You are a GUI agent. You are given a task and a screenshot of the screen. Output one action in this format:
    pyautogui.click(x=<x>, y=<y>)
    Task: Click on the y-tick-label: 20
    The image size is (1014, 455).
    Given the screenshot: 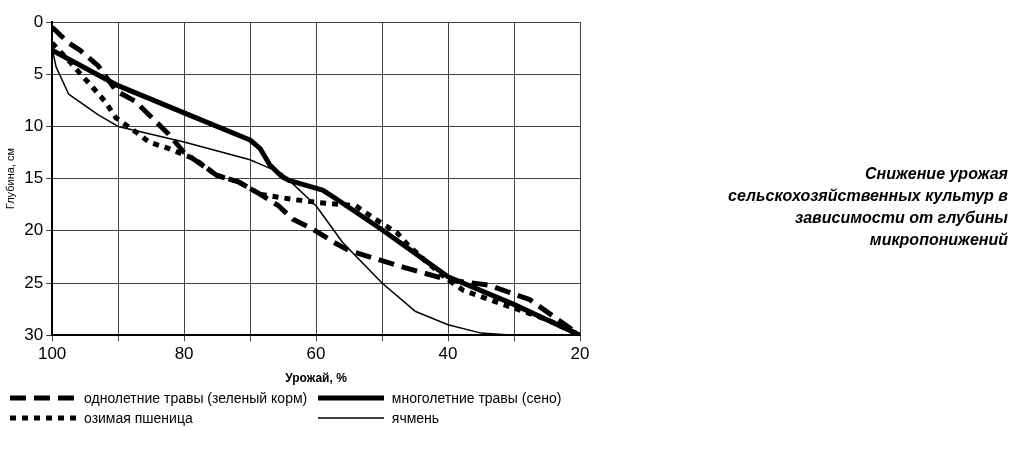 What is the action you would take?
    pyautogui.click(x=34, y=230)
    